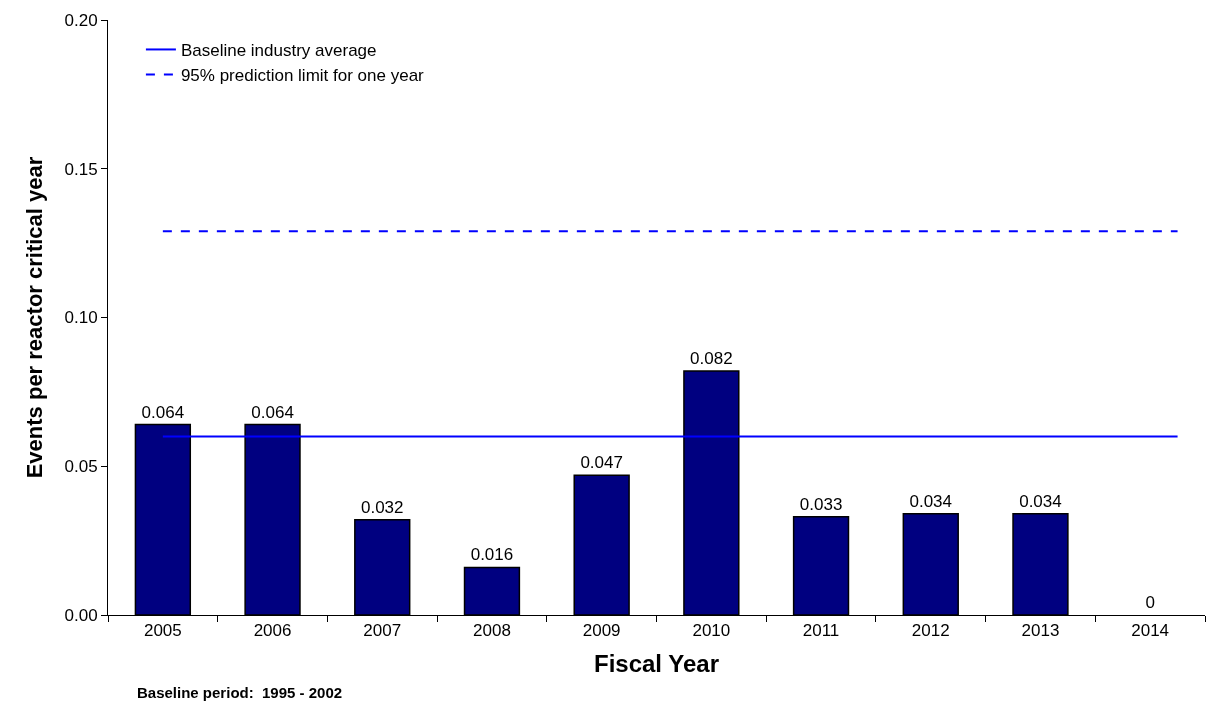  I want to click on x-tick-label: 2006, so click(272, 631).